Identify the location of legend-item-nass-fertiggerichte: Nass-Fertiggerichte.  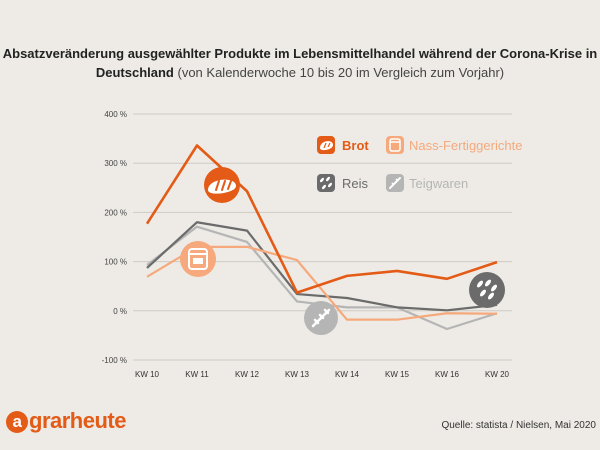
(454, 145).